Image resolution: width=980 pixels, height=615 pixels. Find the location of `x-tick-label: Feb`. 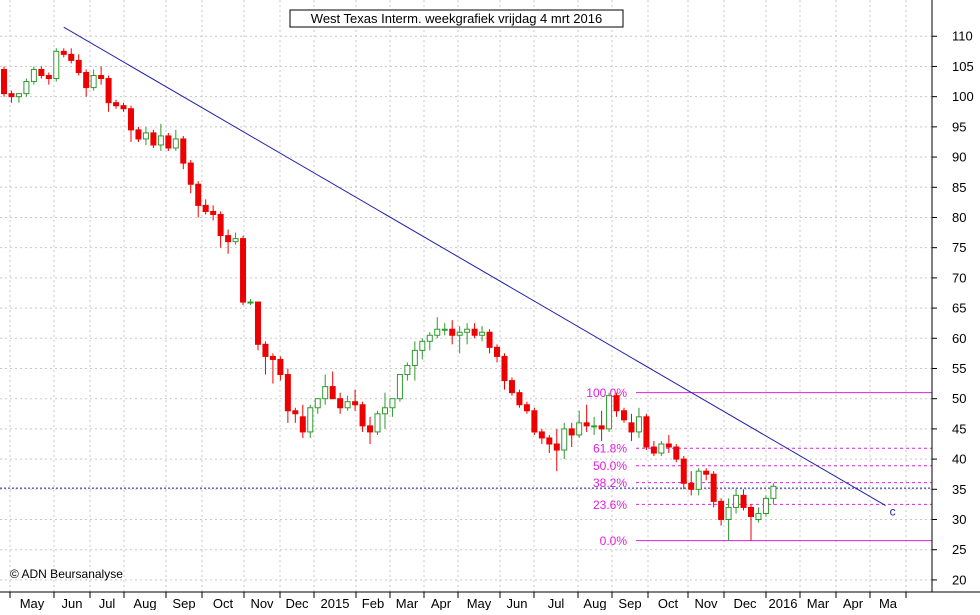

x-tick-label: Feb is located at coordinates (373, 603).